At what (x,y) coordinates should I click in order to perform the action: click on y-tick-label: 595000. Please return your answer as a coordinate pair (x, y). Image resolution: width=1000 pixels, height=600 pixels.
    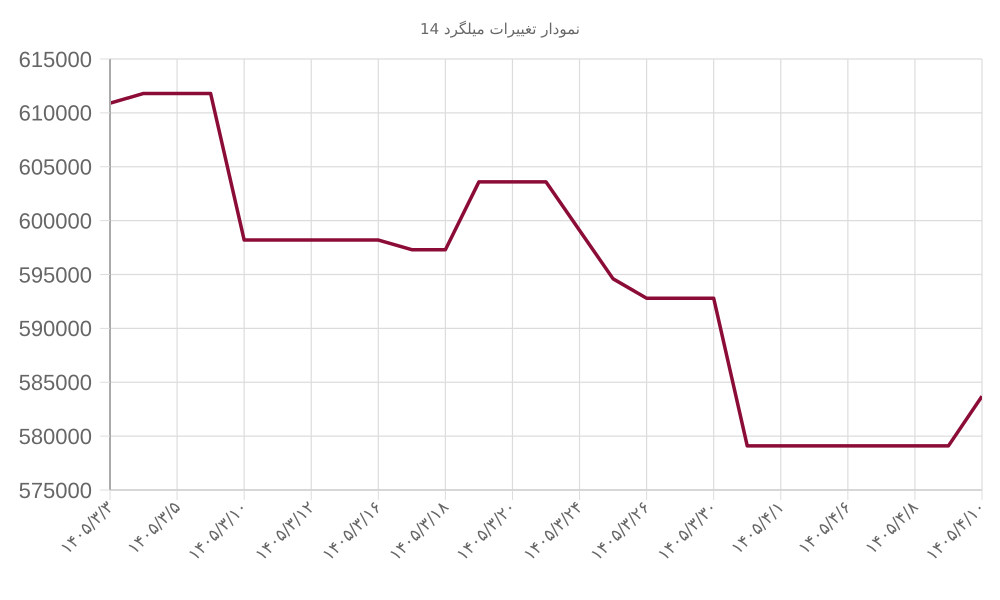
    Looking at the image, I should click on (55, 275).